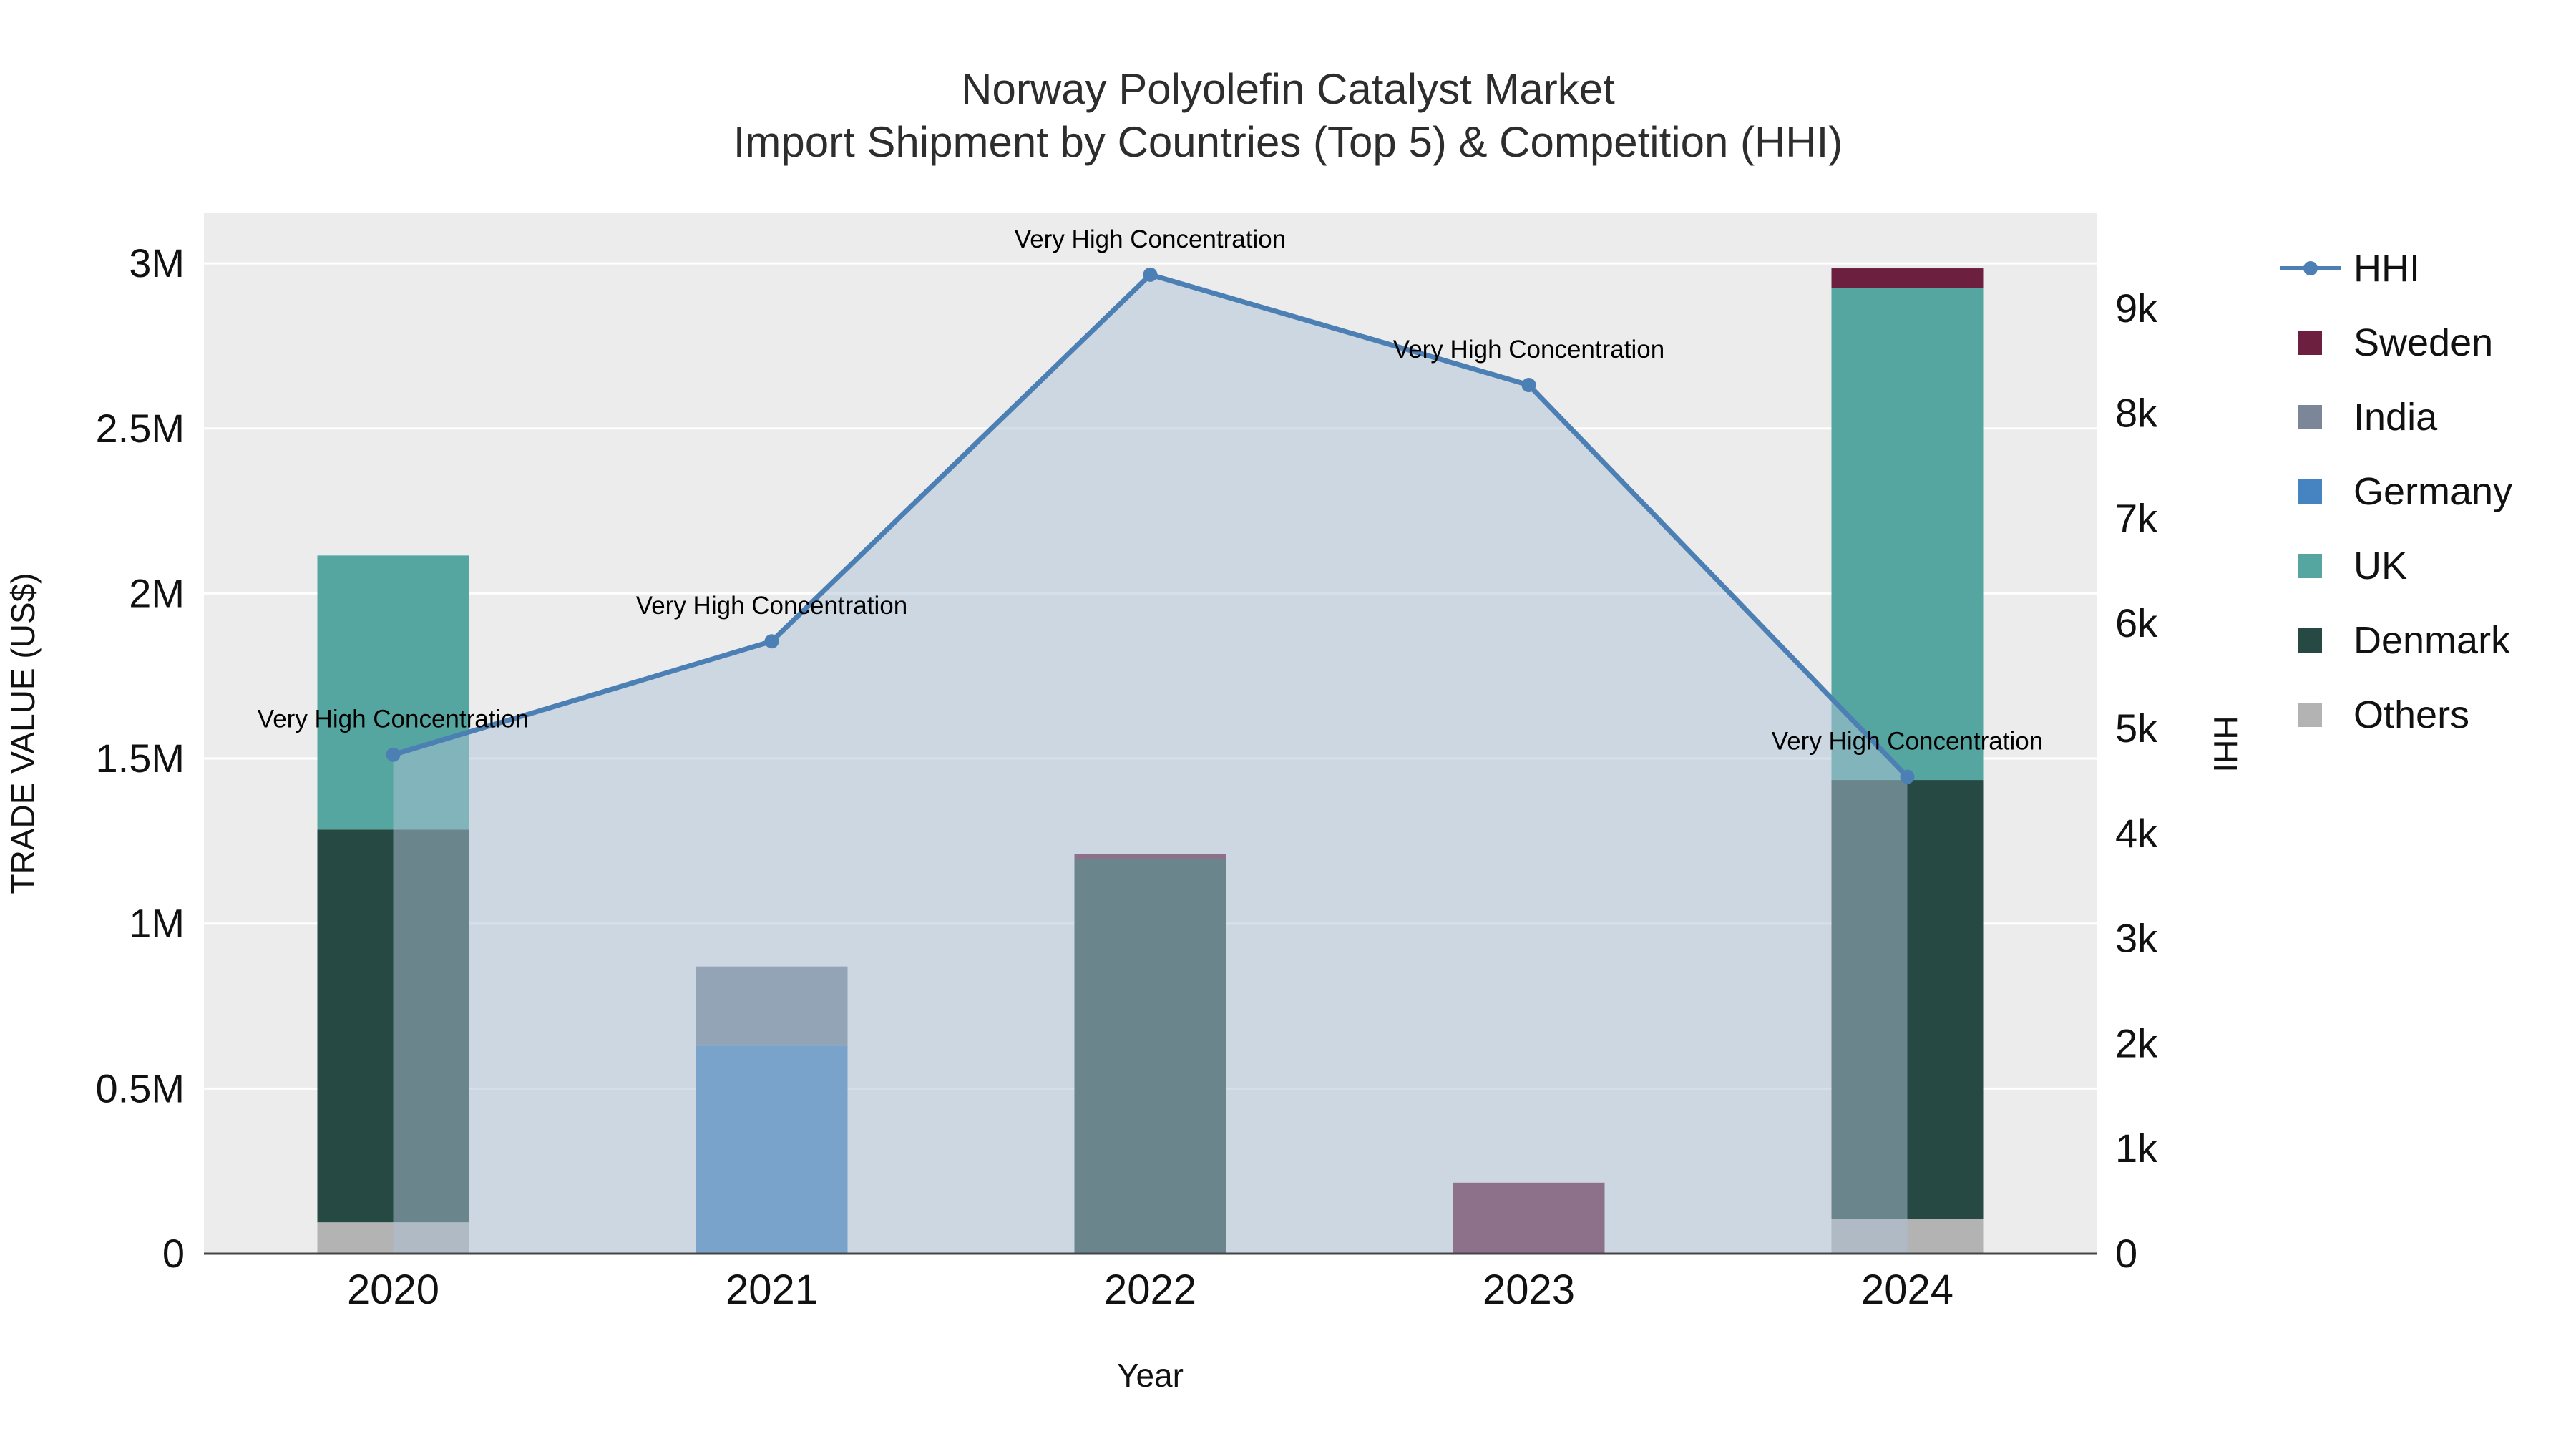 Image resolution: width=2576 pixels, height=1449 pixels. What do you see at coordinates (2423, 342) in the screenshot?
I see `legend-label: Sweden` at bounding box center [2423, 342].